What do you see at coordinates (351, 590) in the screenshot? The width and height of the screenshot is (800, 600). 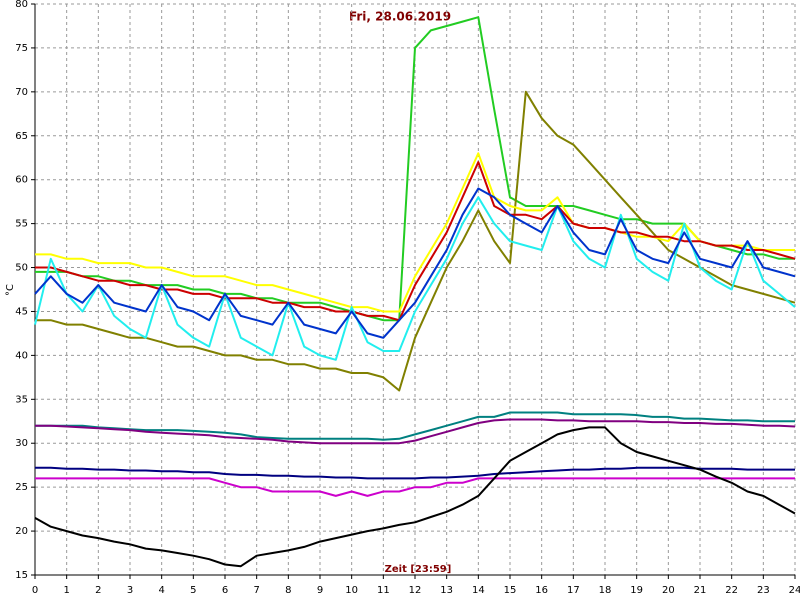 I see `x-tick-label: 10` at bounding box center [351, 590].